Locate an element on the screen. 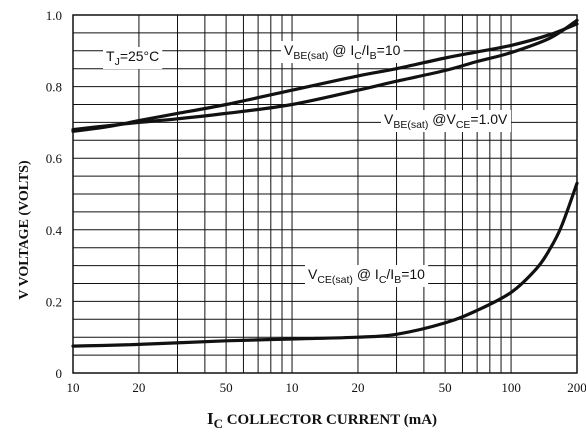 The width and height of the screenshot is (586, 432). annotation-part: T is located at coordinates (110, 56).